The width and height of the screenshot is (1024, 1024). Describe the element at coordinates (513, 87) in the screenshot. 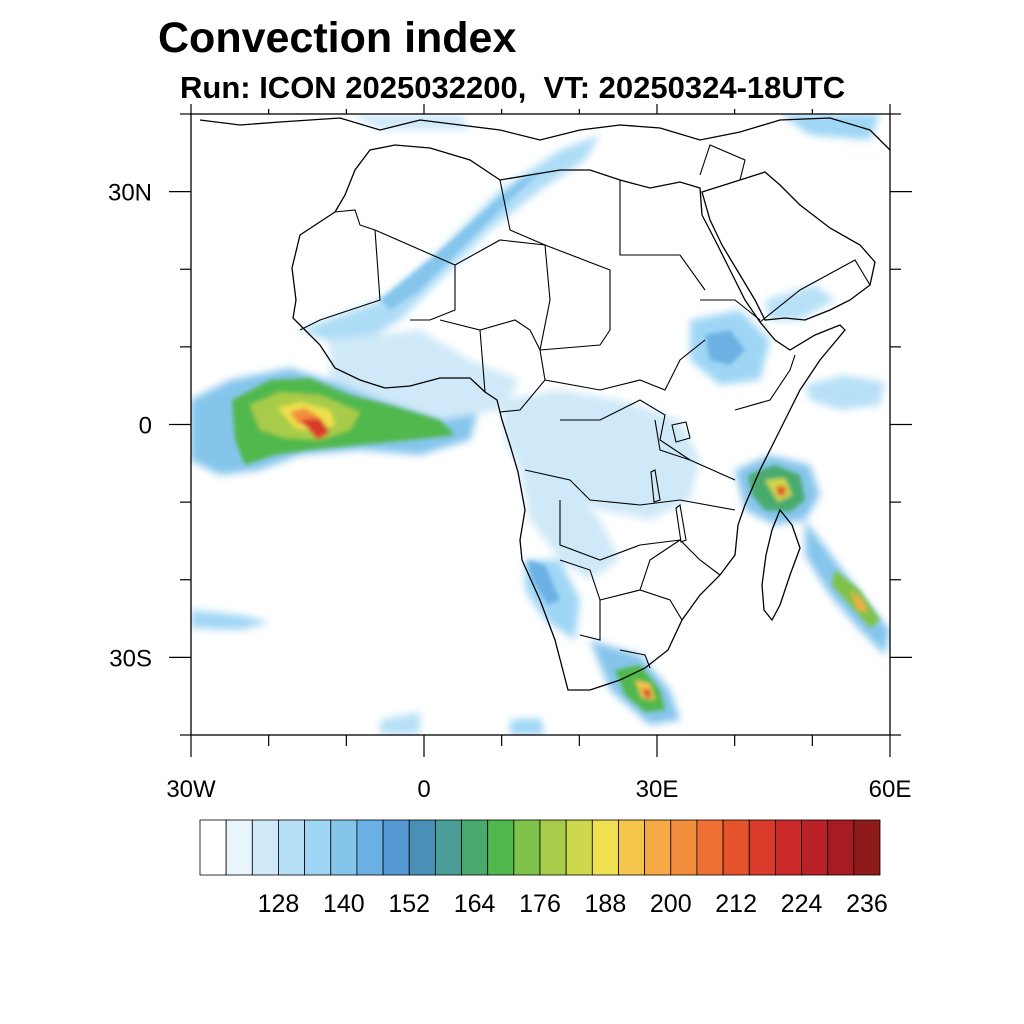

I see `chart-subtitle: Run: ICON 2025032200, VT: 20250324-18UTC` at that location.